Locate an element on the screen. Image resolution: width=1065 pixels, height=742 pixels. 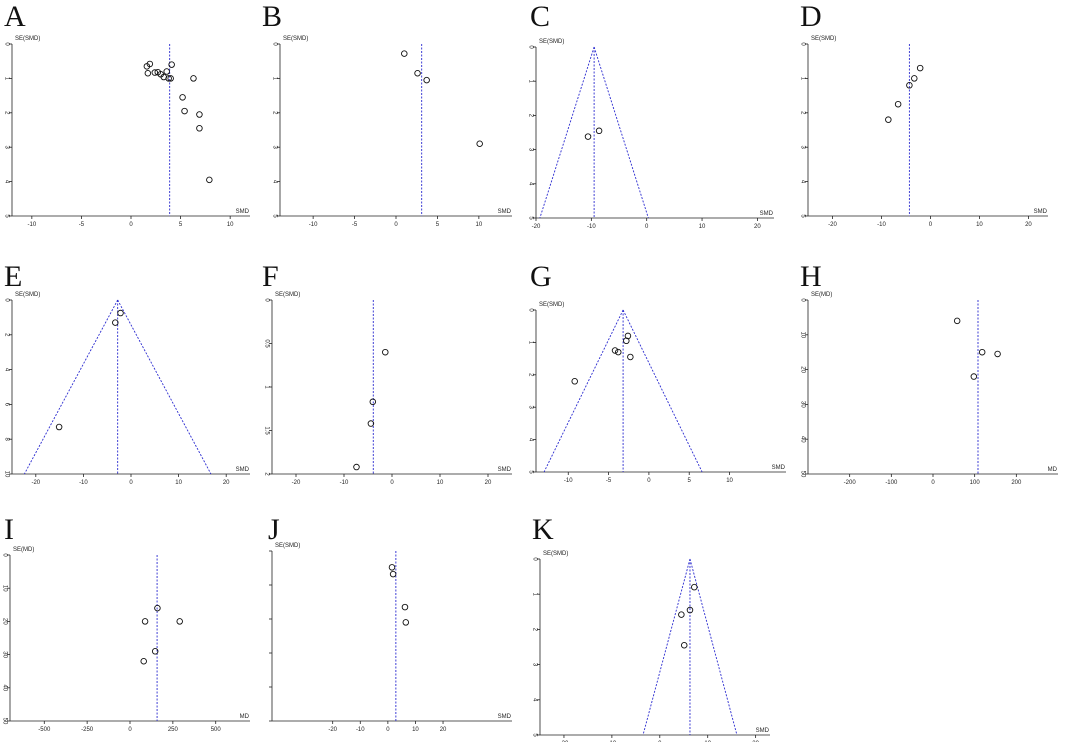
y-tick-label: 30 is located at coordinates (4, 654).